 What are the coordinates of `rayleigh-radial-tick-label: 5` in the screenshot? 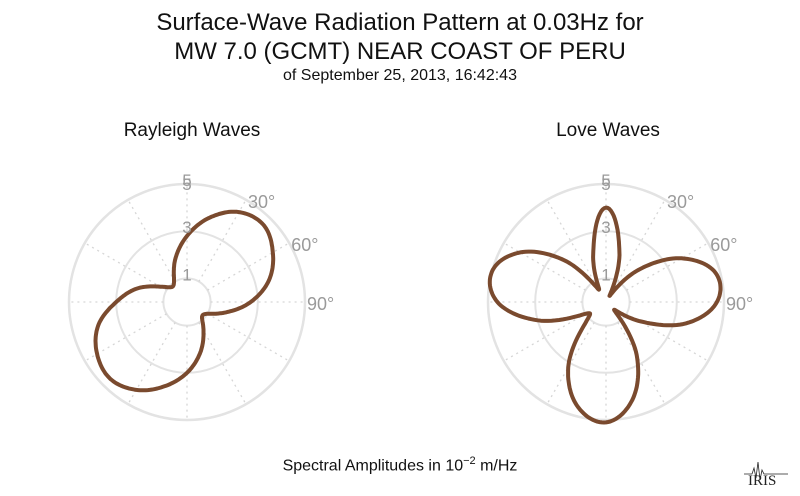 It's located at (186, 180).